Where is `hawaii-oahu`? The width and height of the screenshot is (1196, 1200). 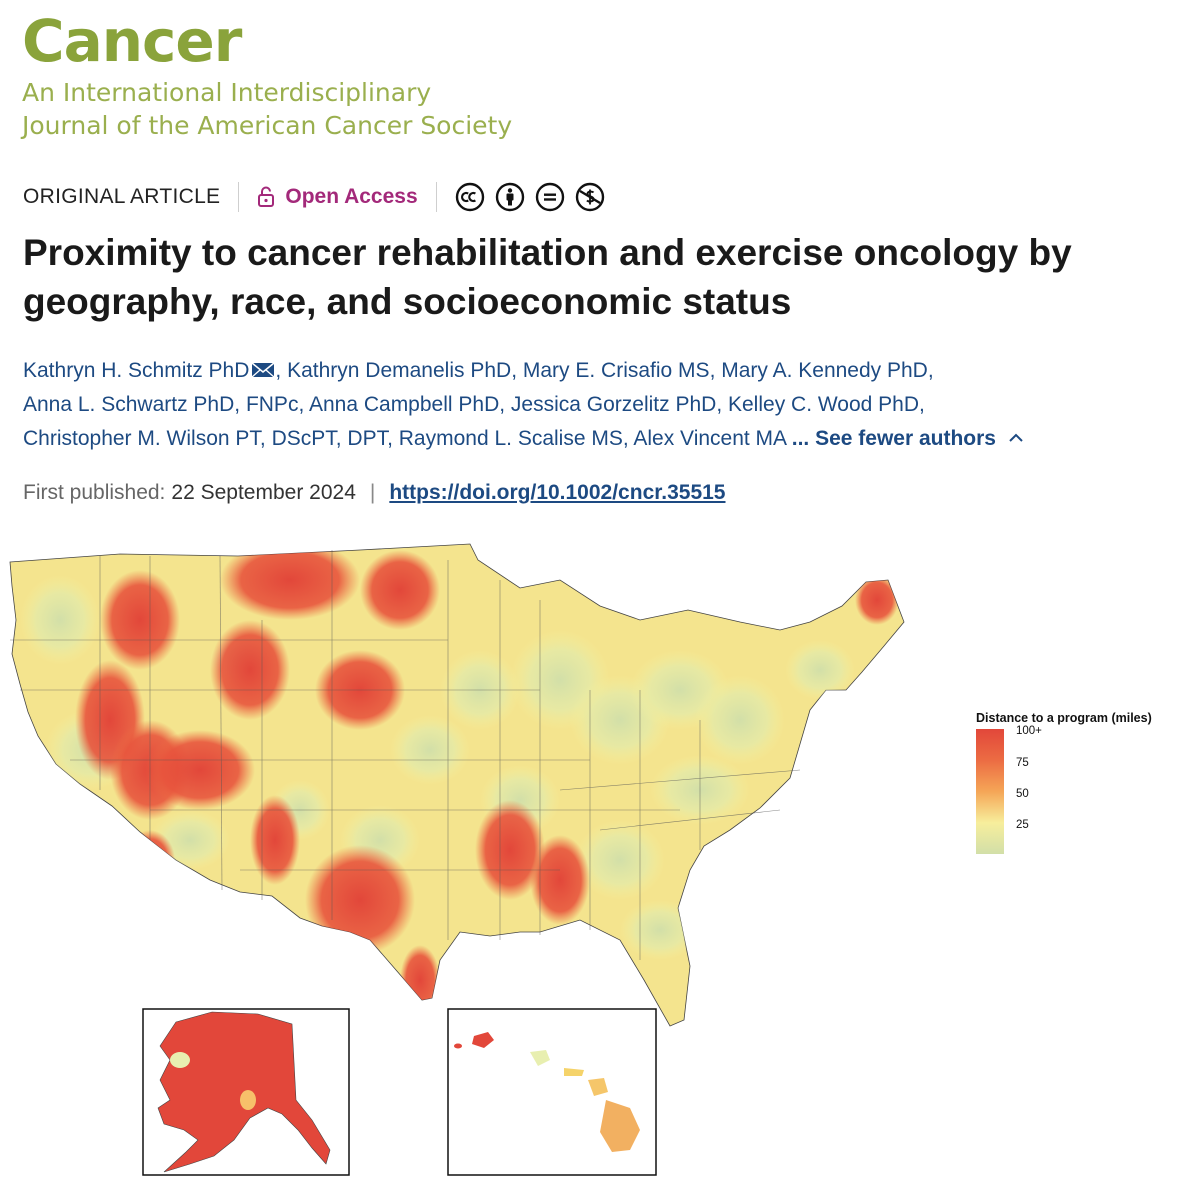 hawaii-oahu is located at coordinates (540, 1058).